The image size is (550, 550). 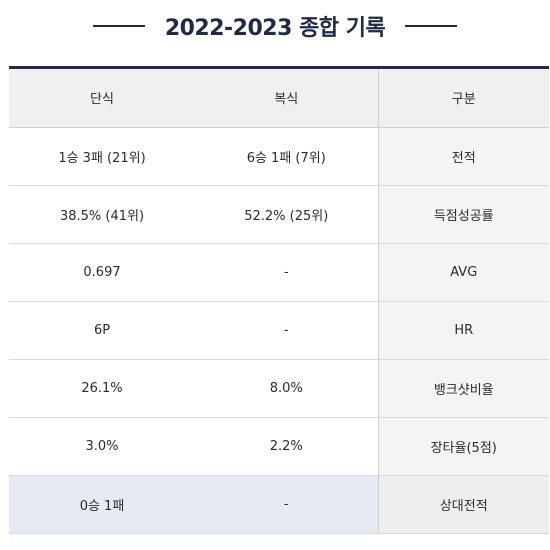 I want to click on header-singles: 단식, so click(x=102, y=98).